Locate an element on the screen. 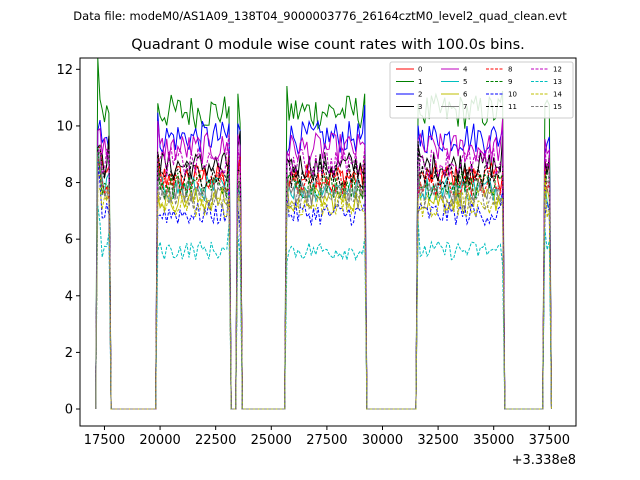  legend-label-4: 4 is located at coordinates (465, 70).